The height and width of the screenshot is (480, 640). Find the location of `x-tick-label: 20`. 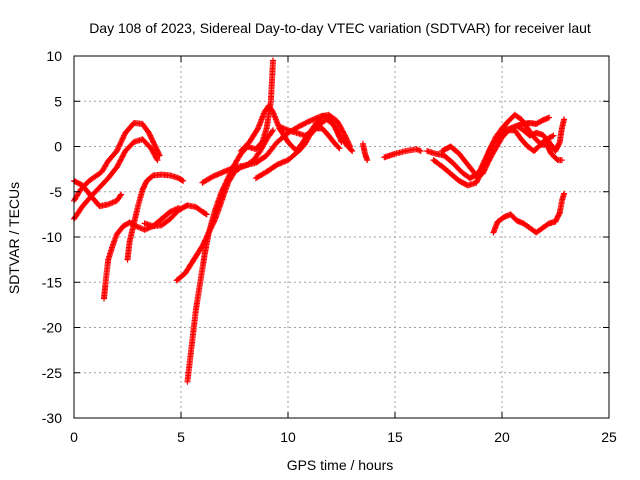

x-tick-label: 20 is located at coordinates (502, 437).